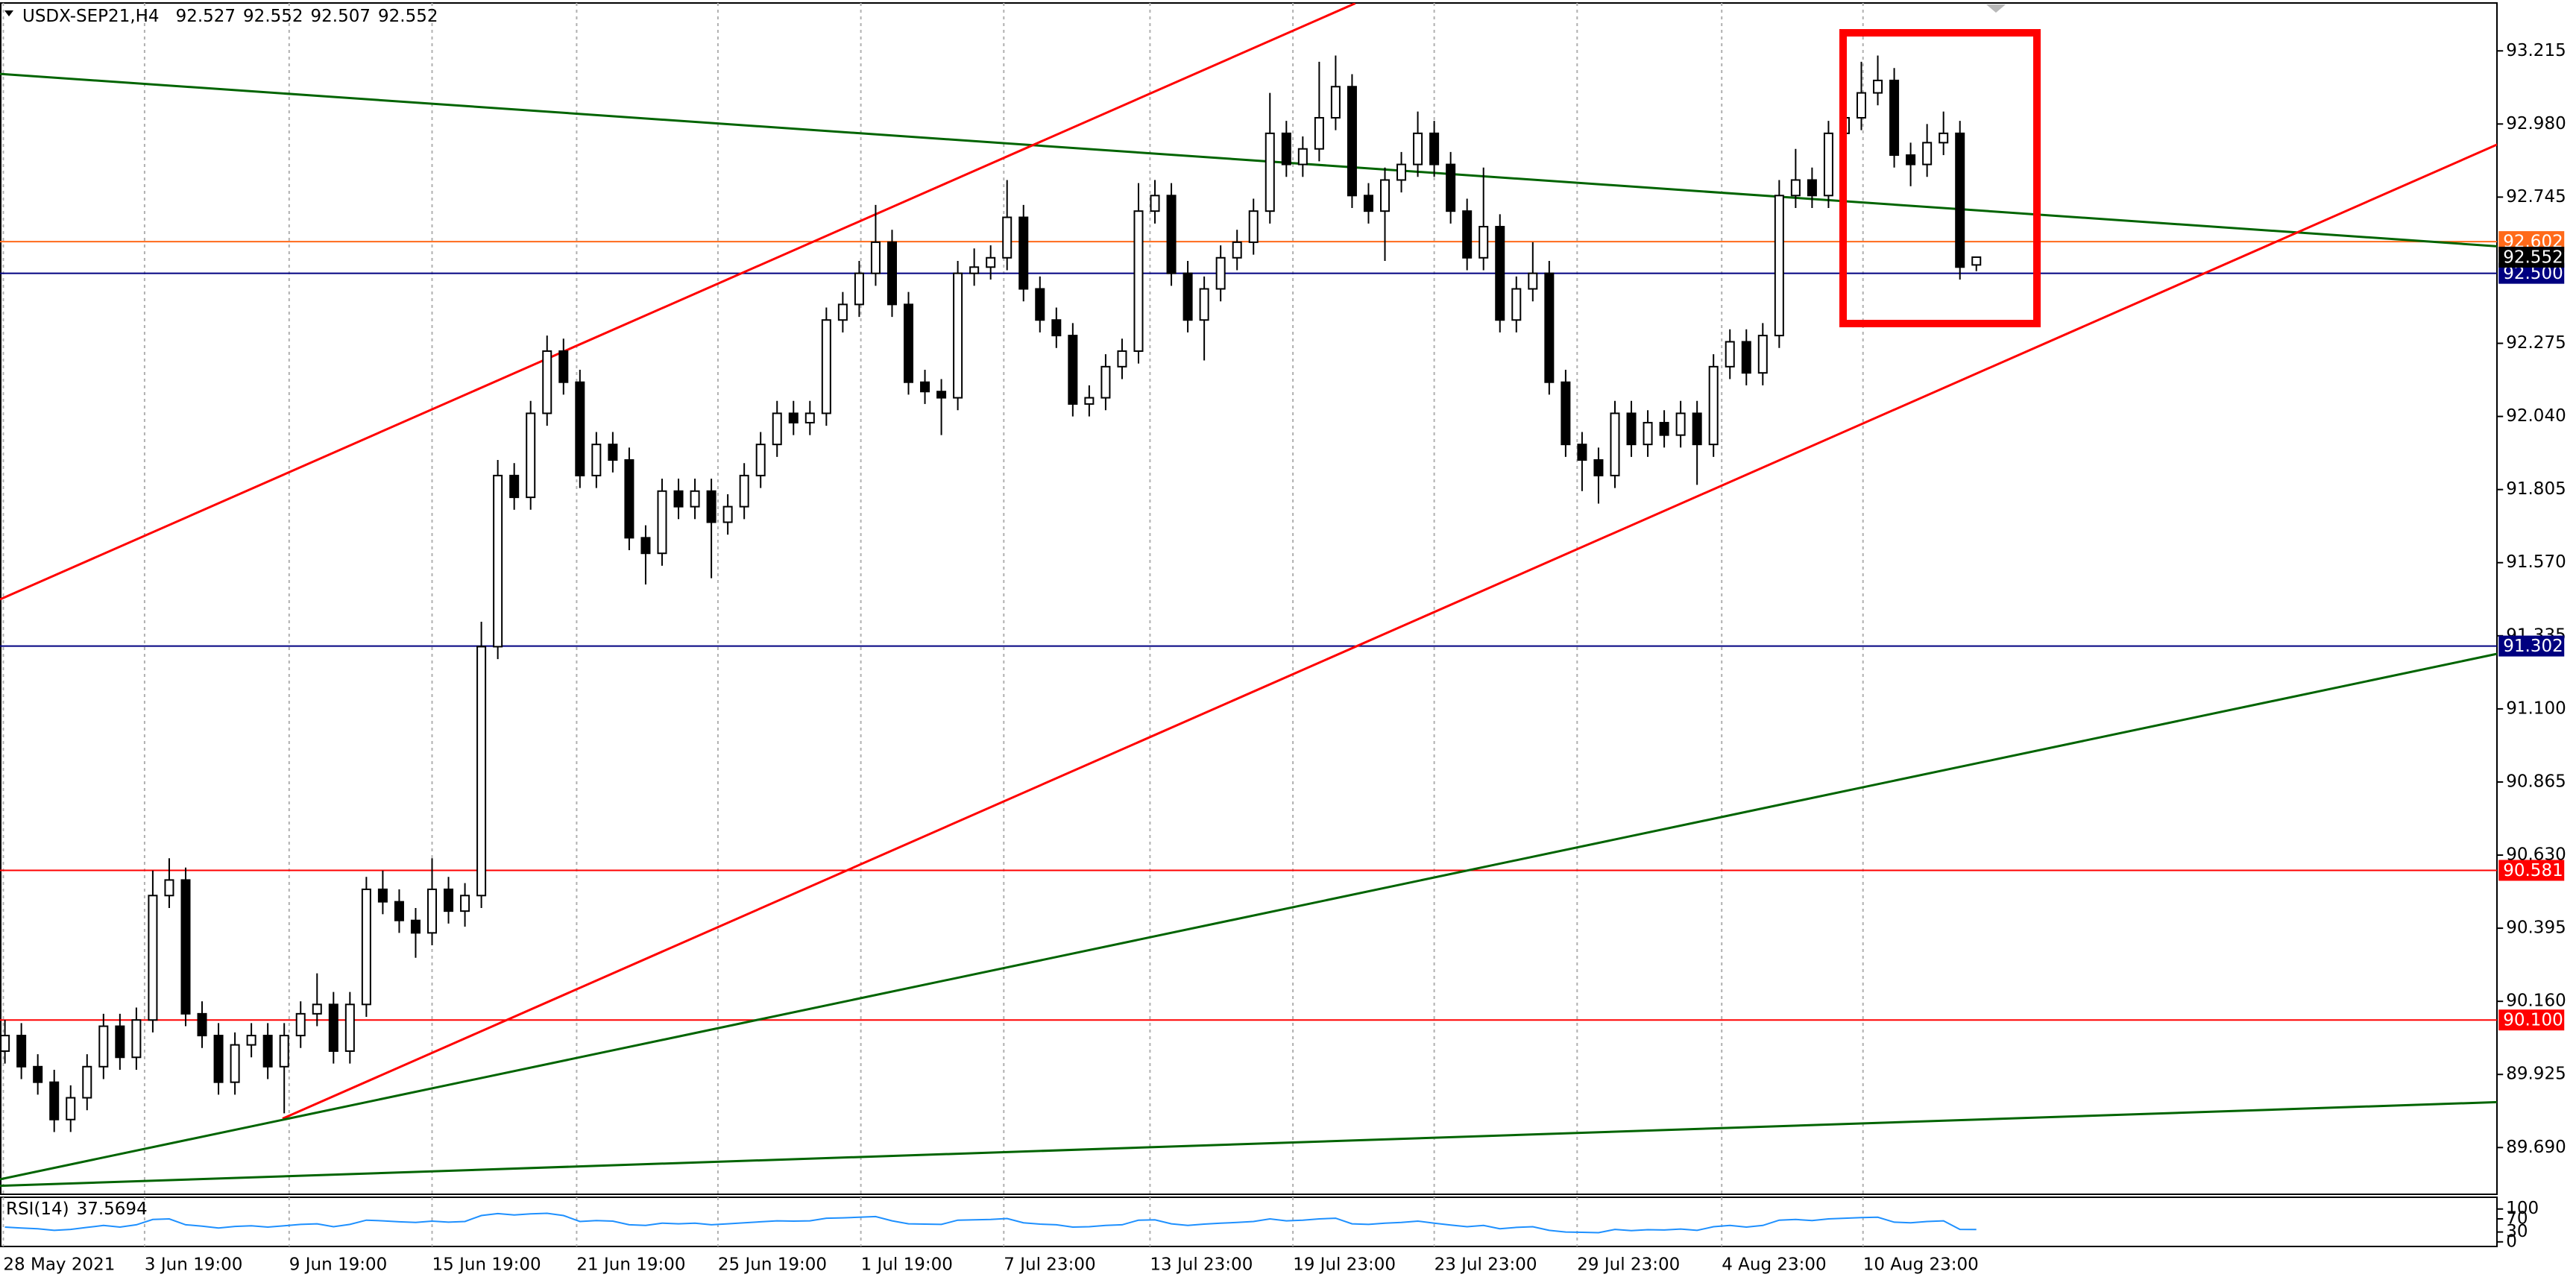  What do you see at coordinates (112, 1209) in the screenshot?
I see `rsi-value: 37.5694` at bounding box center [112, 1209].